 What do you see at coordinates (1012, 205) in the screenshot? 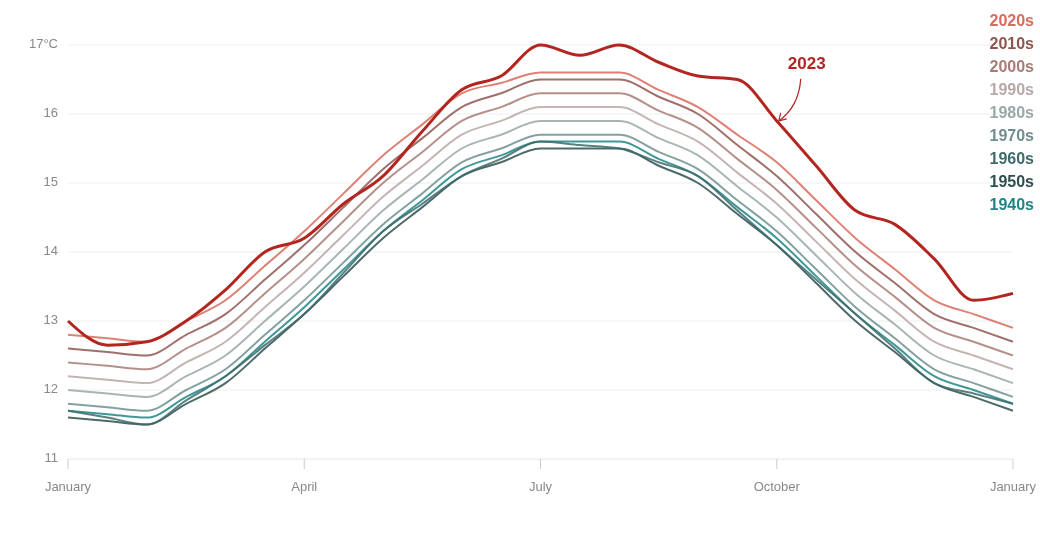
I see `text: 1940s` at bounding box center [1012, 205].